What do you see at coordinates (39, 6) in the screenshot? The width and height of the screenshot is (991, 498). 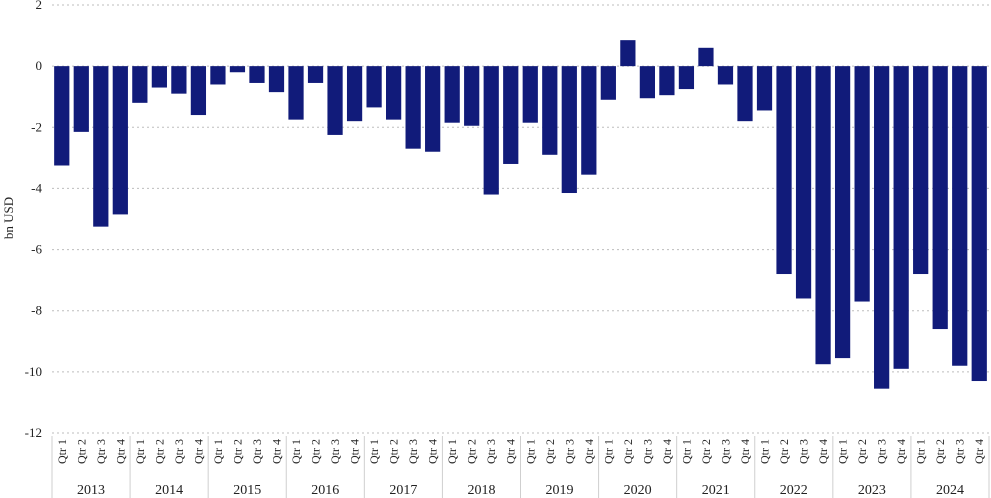 I see `y-tick-label: 2` at bounding box center [39, 6].